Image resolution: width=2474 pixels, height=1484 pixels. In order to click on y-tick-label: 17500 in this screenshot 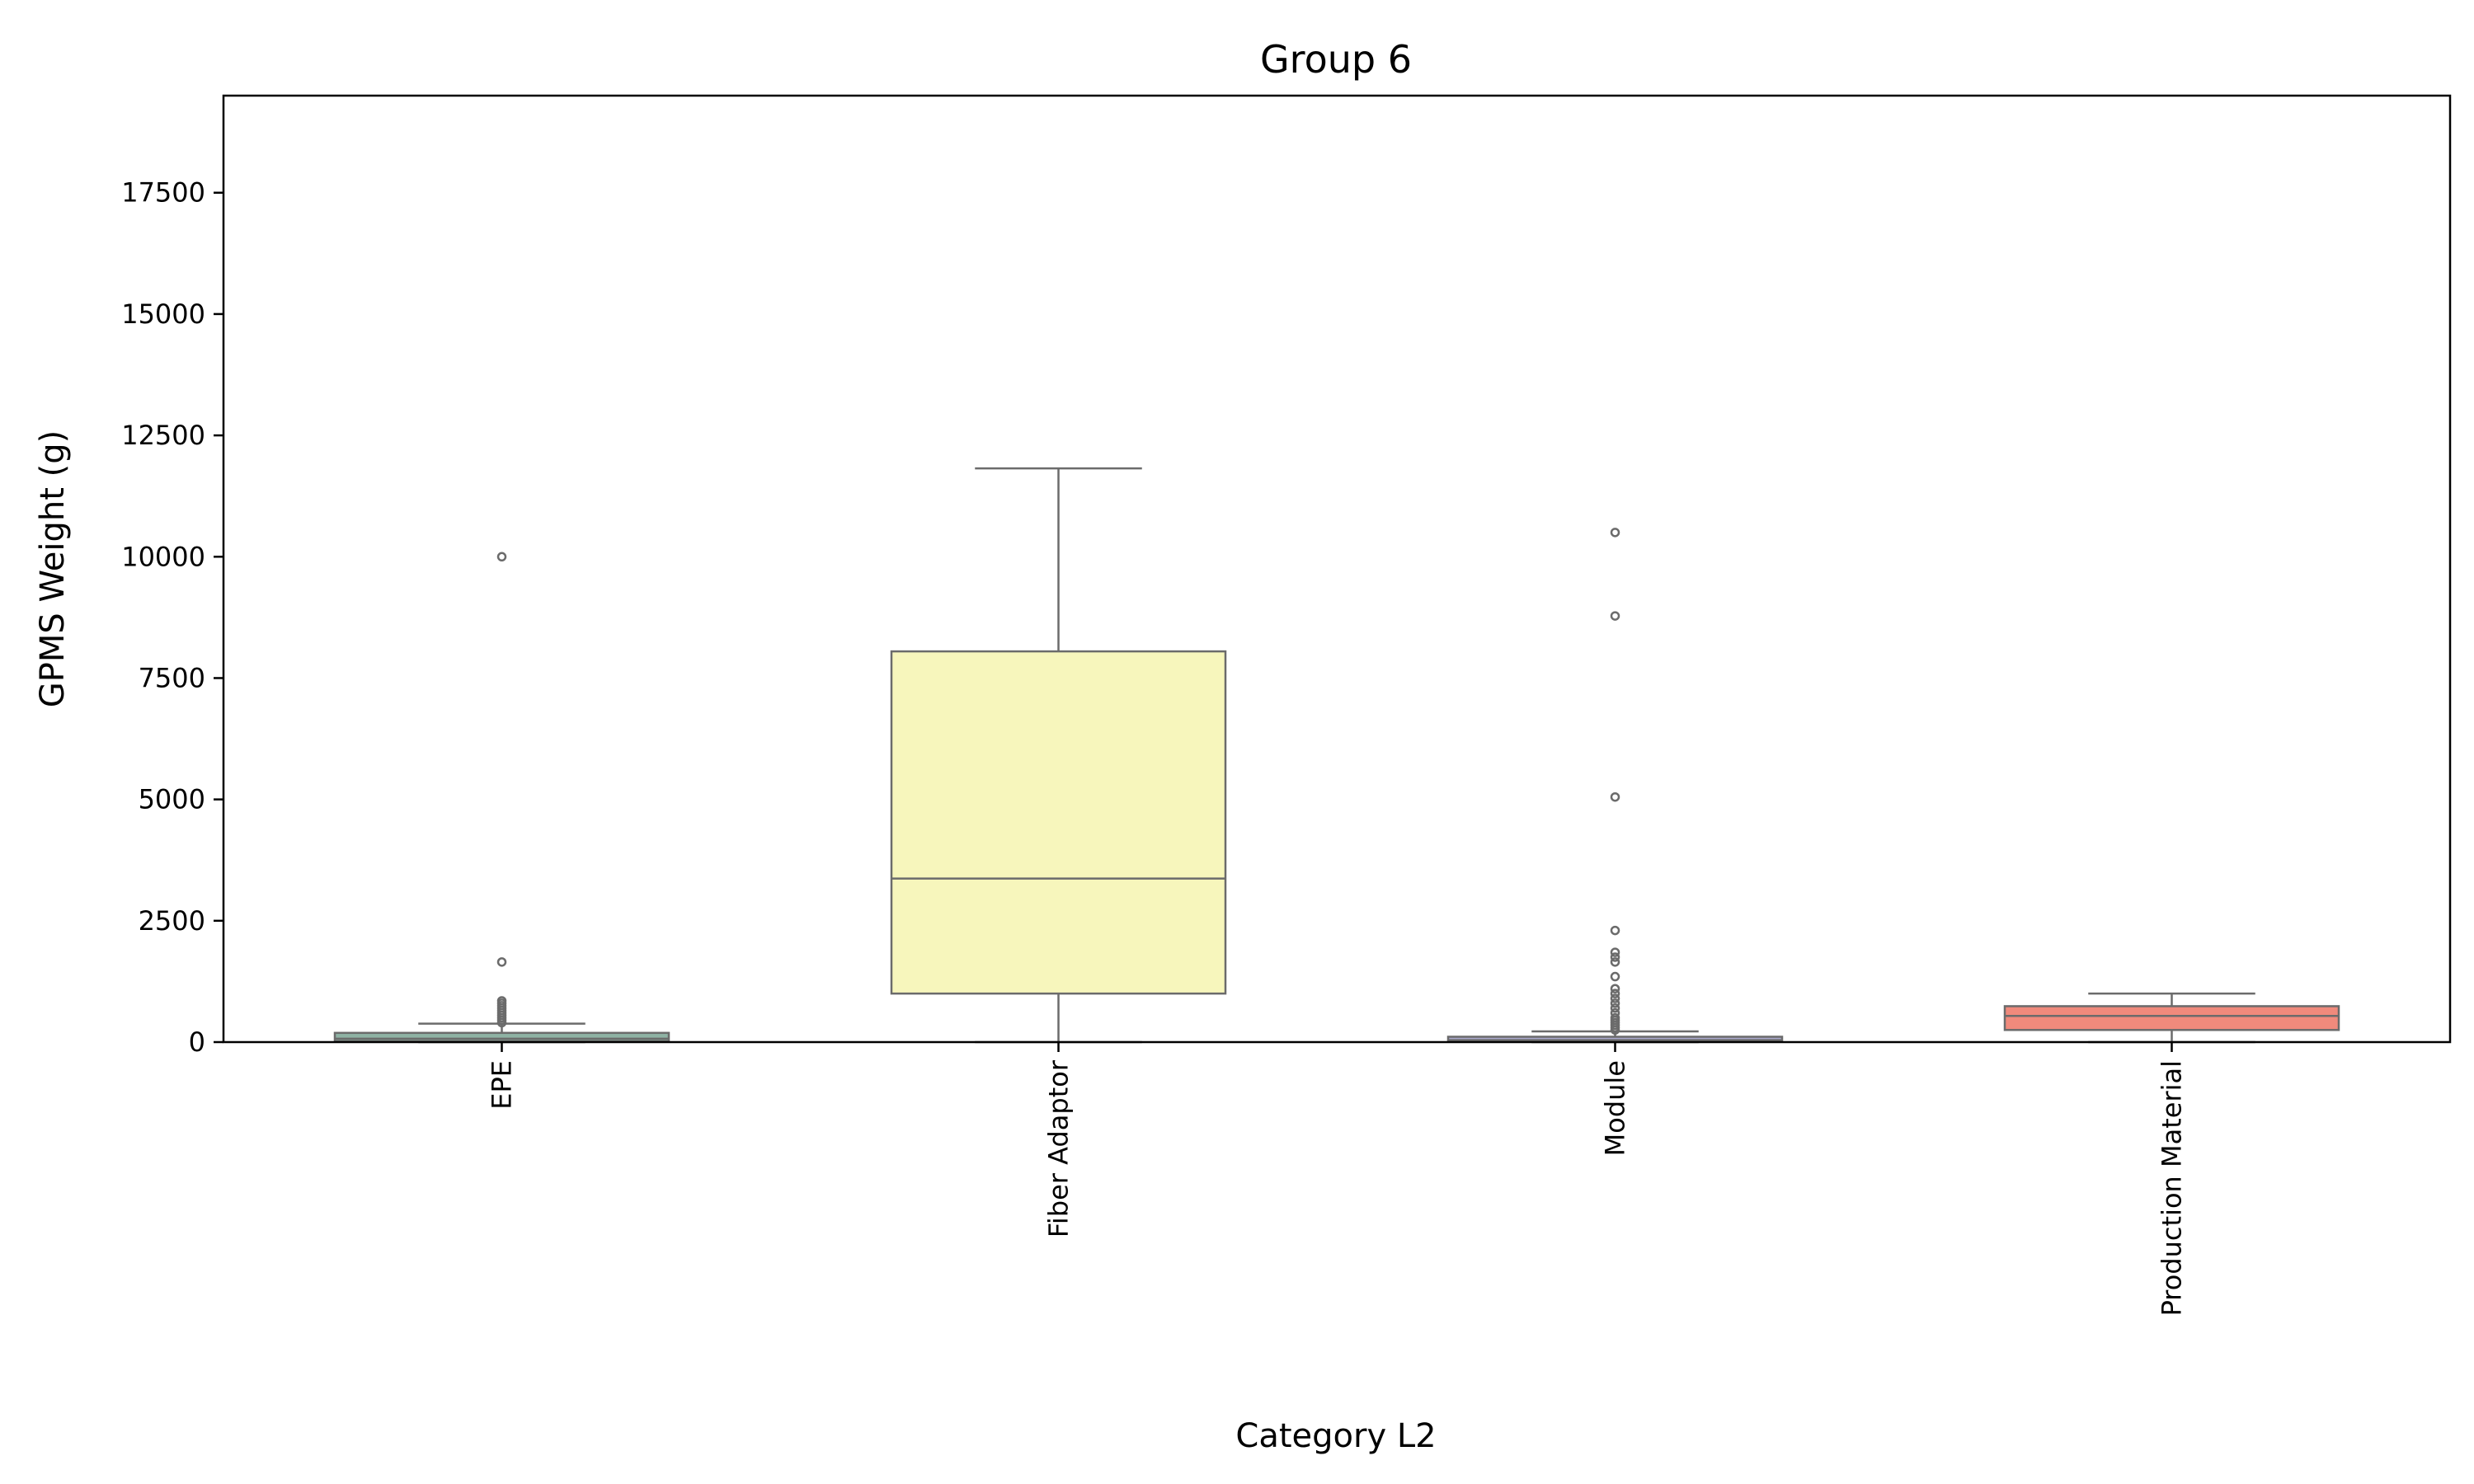, I will do `click(163, 193)`.